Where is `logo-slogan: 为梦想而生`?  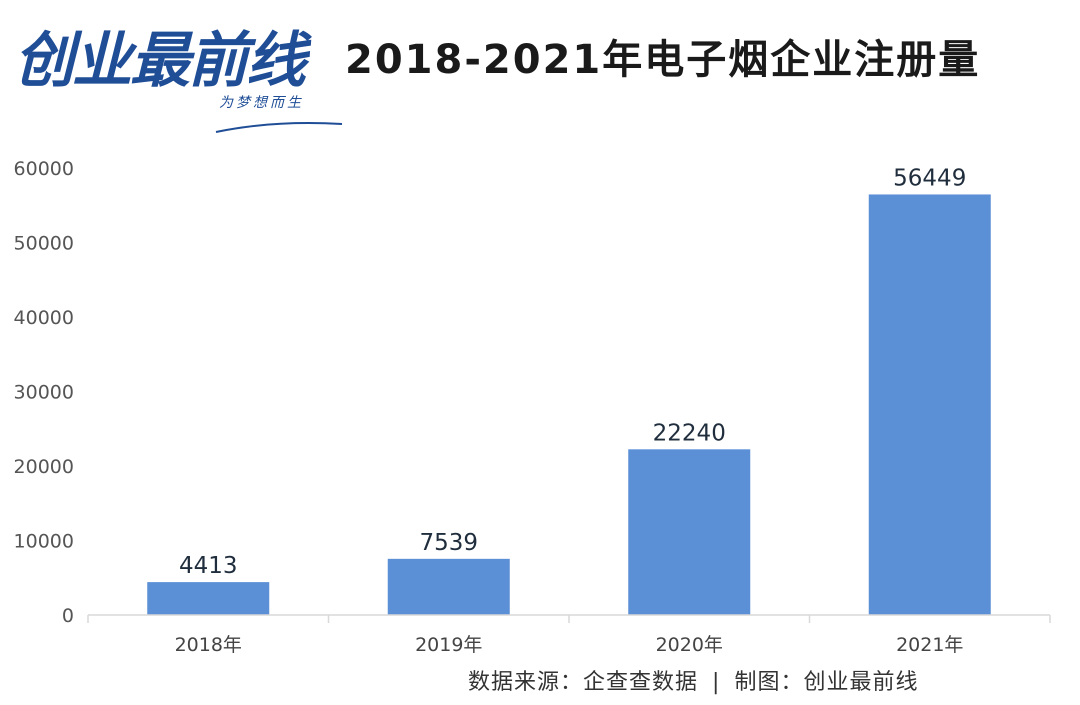 logo-slogan: 为梦想而生 is located at coordinates (261, 103).